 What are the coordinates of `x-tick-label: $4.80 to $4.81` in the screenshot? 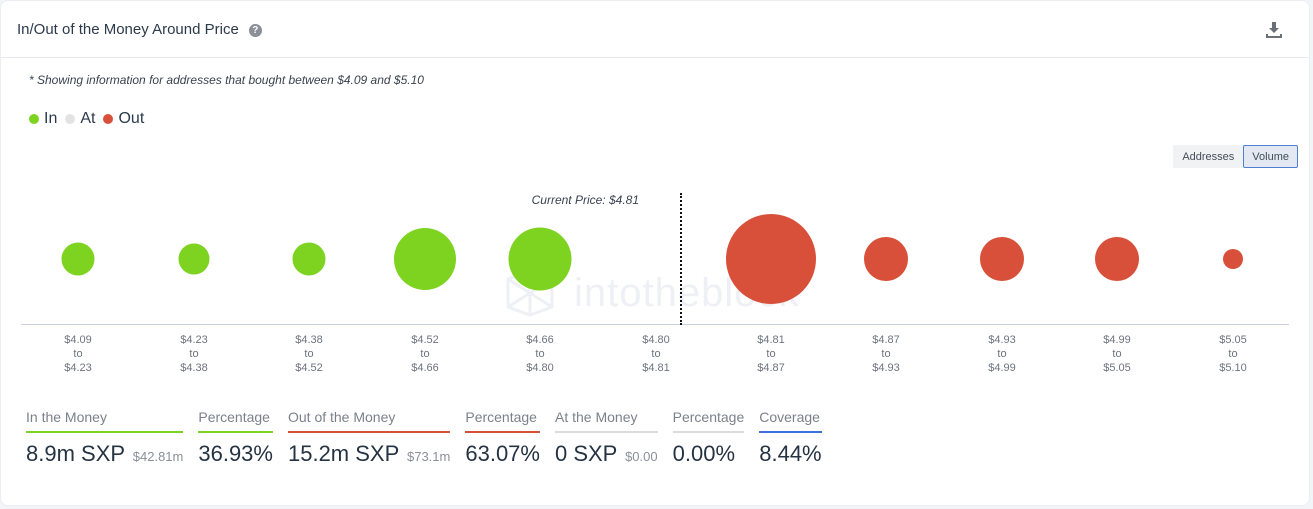 It's located at (656, 354).